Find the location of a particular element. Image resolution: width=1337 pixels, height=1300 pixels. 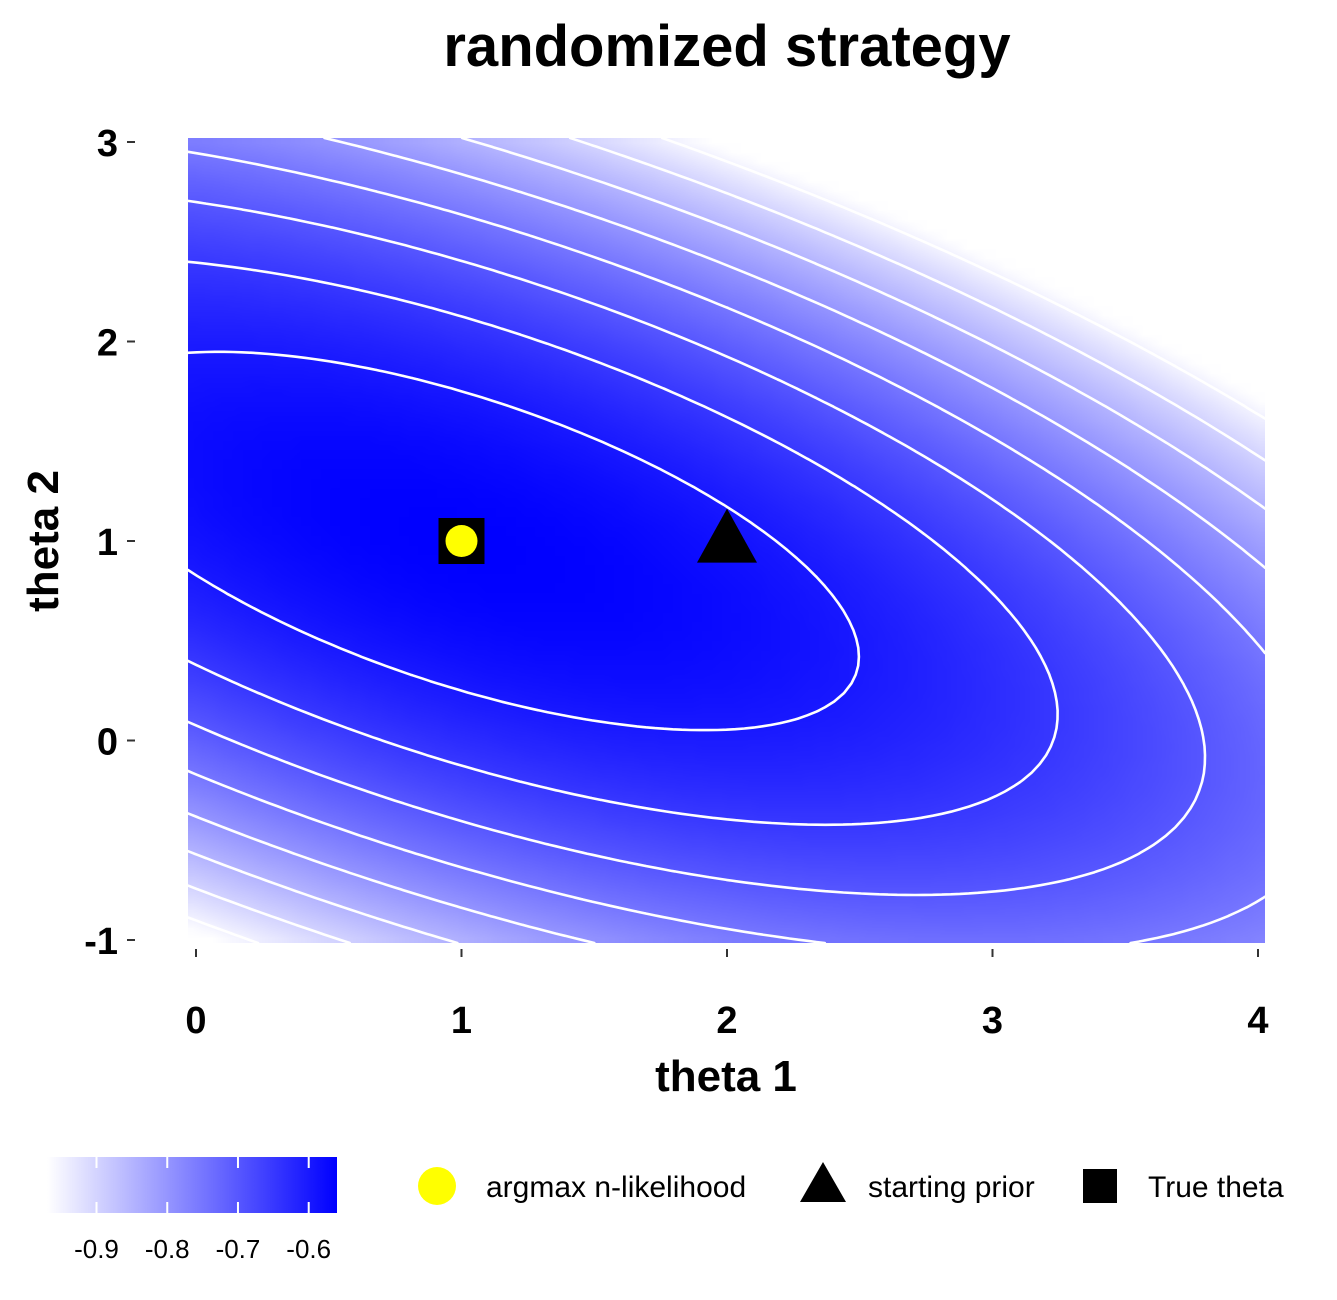

x-tick-label: 2 is located at coordinates (726, 1021).